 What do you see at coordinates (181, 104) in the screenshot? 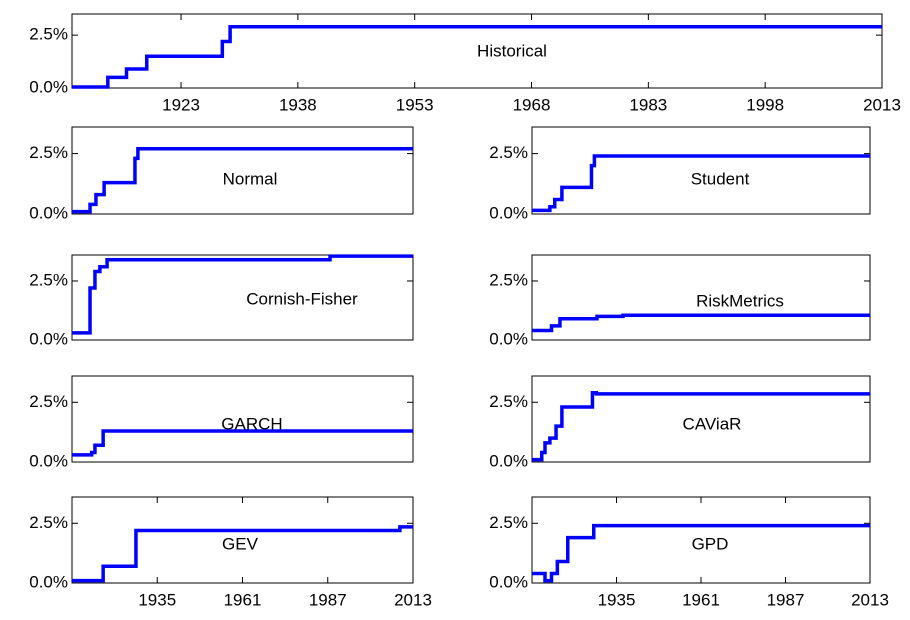
I see `x-tick-label: 1923` at bounding box center [181, 104].